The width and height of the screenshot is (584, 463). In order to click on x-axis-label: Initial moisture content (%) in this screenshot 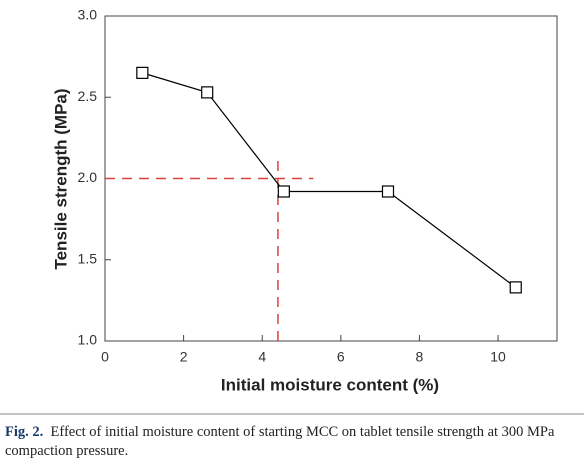, I will do `click(330, 384)`.